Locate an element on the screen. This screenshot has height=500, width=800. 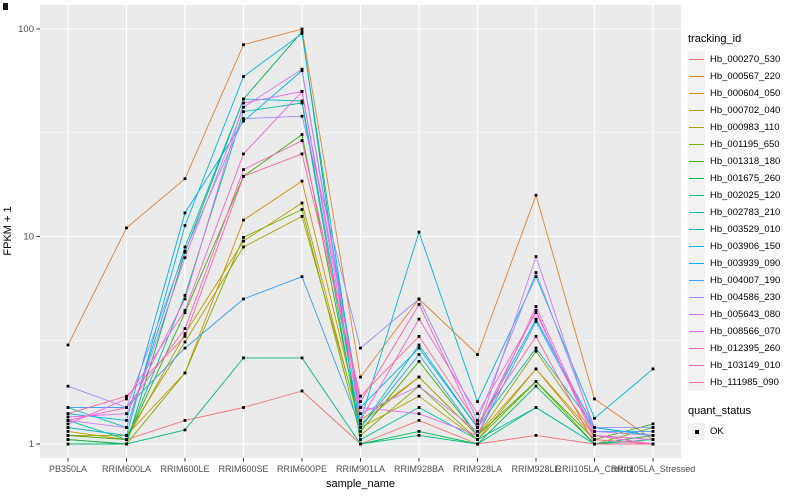
legend-label: Hb_004586_230 is located at coordinates (745, 297).